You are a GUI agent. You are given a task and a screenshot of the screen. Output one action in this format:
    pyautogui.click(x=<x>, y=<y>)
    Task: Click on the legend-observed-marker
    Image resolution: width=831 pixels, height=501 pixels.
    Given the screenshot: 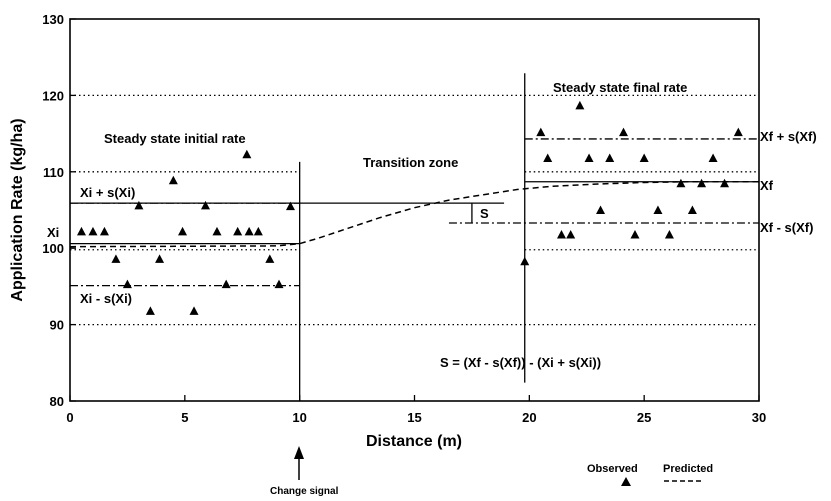 What is the action you would take?
    pyautogui.click(x=626, y=481)
    